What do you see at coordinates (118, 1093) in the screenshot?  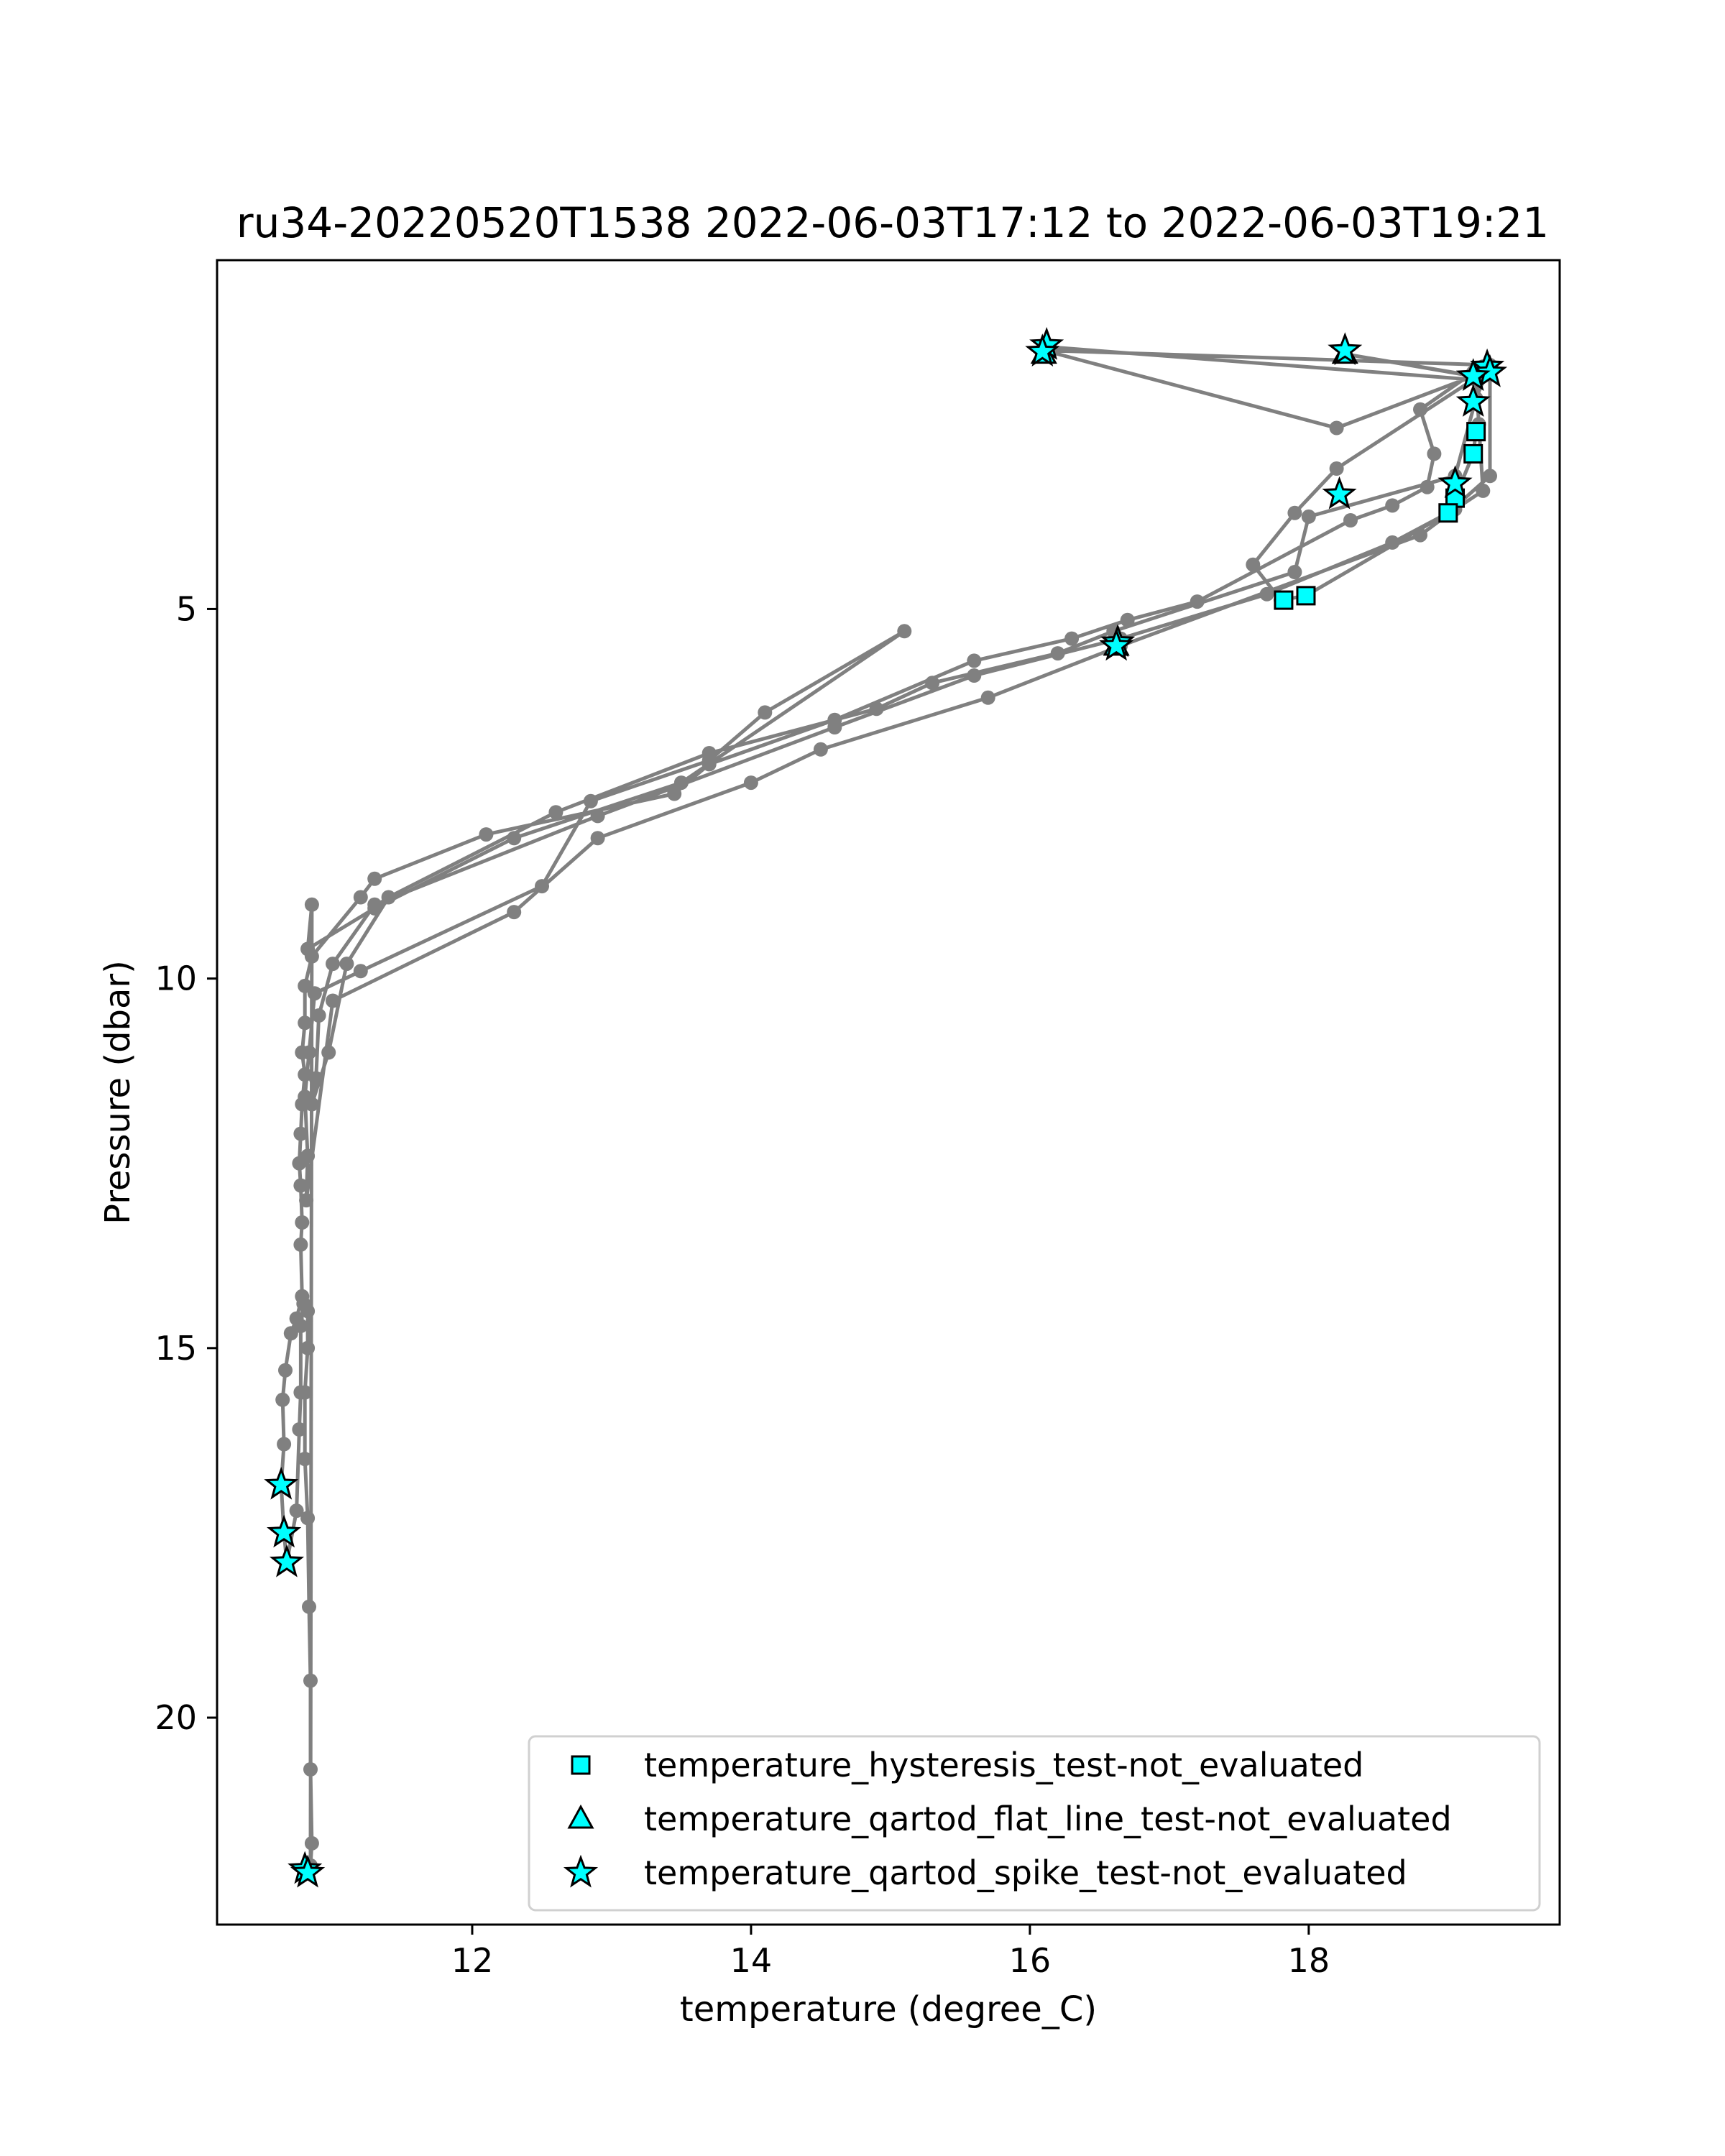 I see `y-axis-label: Pressure (dbar)` at bounding box center [118, 1093].